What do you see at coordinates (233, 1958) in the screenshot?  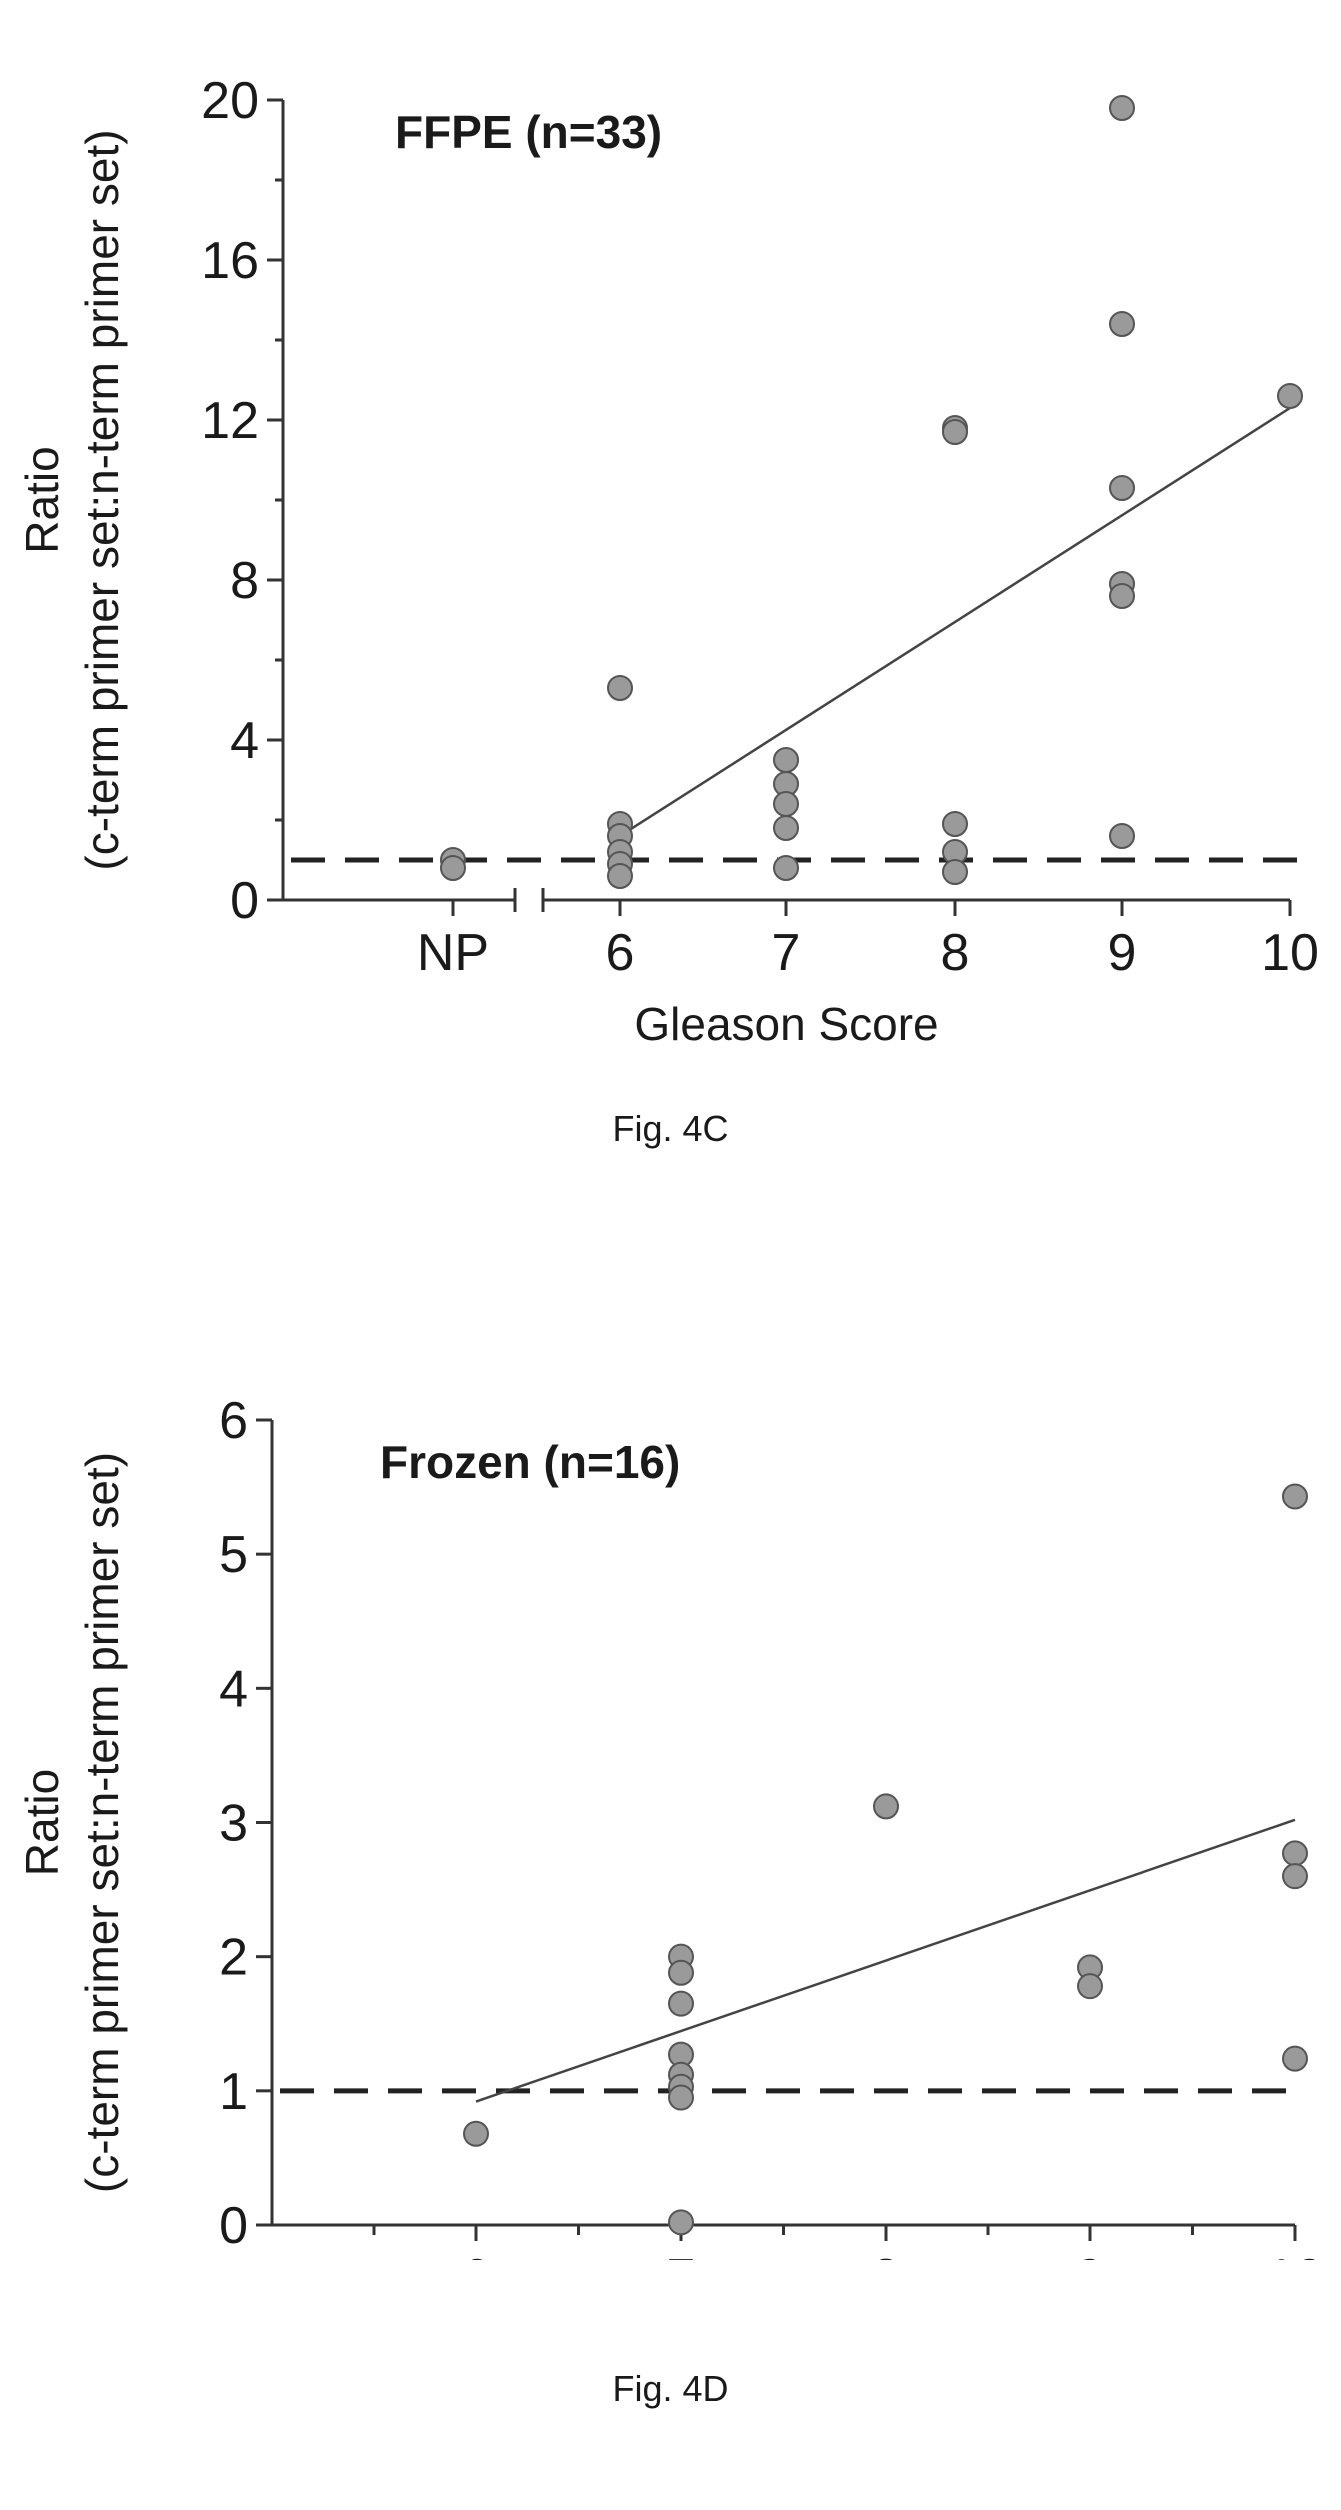 I see `y-tick-label: 2` at bounding box center [233, 1958].